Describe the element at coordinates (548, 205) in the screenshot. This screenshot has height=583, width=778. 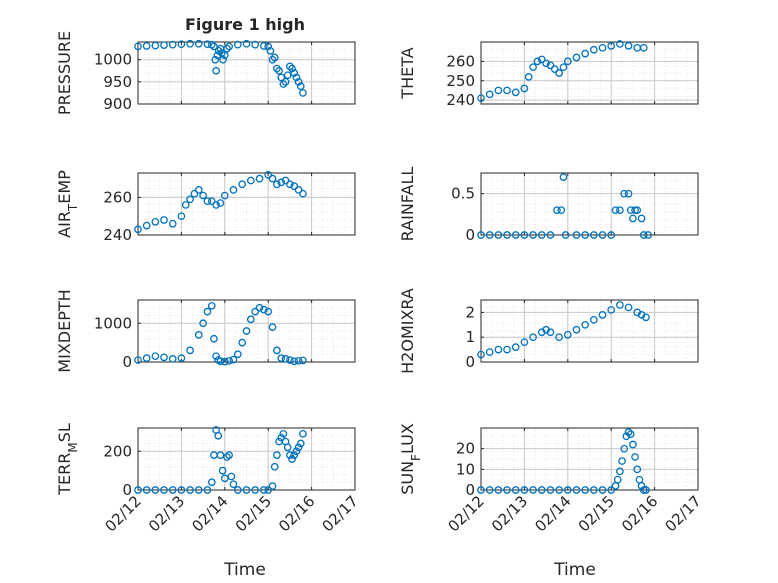
I see `panel-3: 0 0.5 RAINFALL` at that location.